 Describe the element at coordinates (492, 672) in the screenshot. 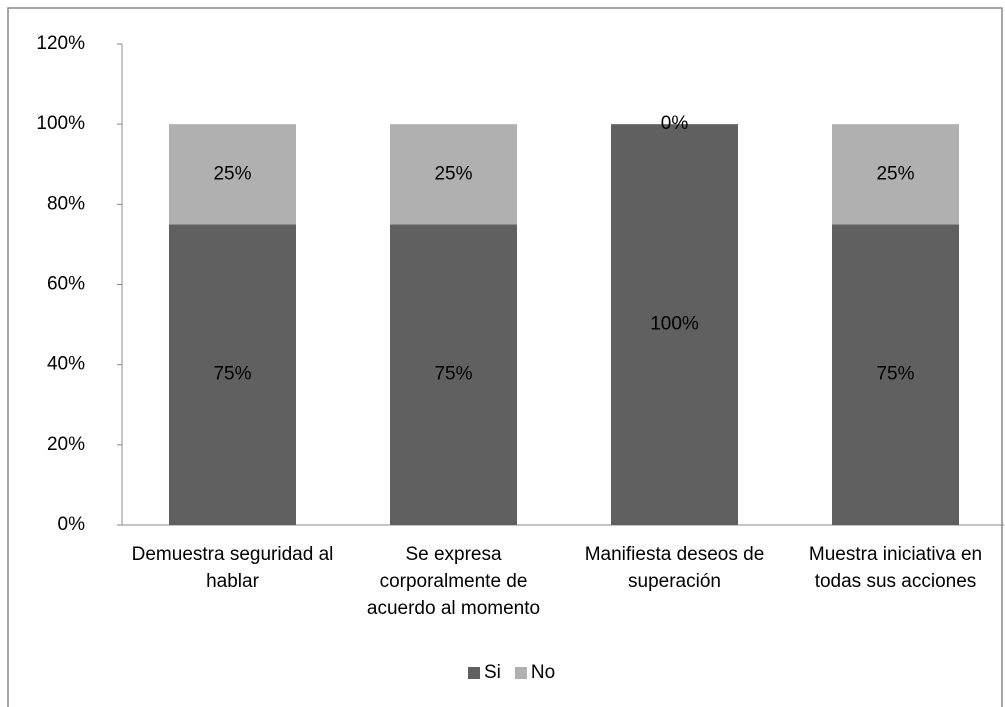

I see `legend-label: Si` at that location.